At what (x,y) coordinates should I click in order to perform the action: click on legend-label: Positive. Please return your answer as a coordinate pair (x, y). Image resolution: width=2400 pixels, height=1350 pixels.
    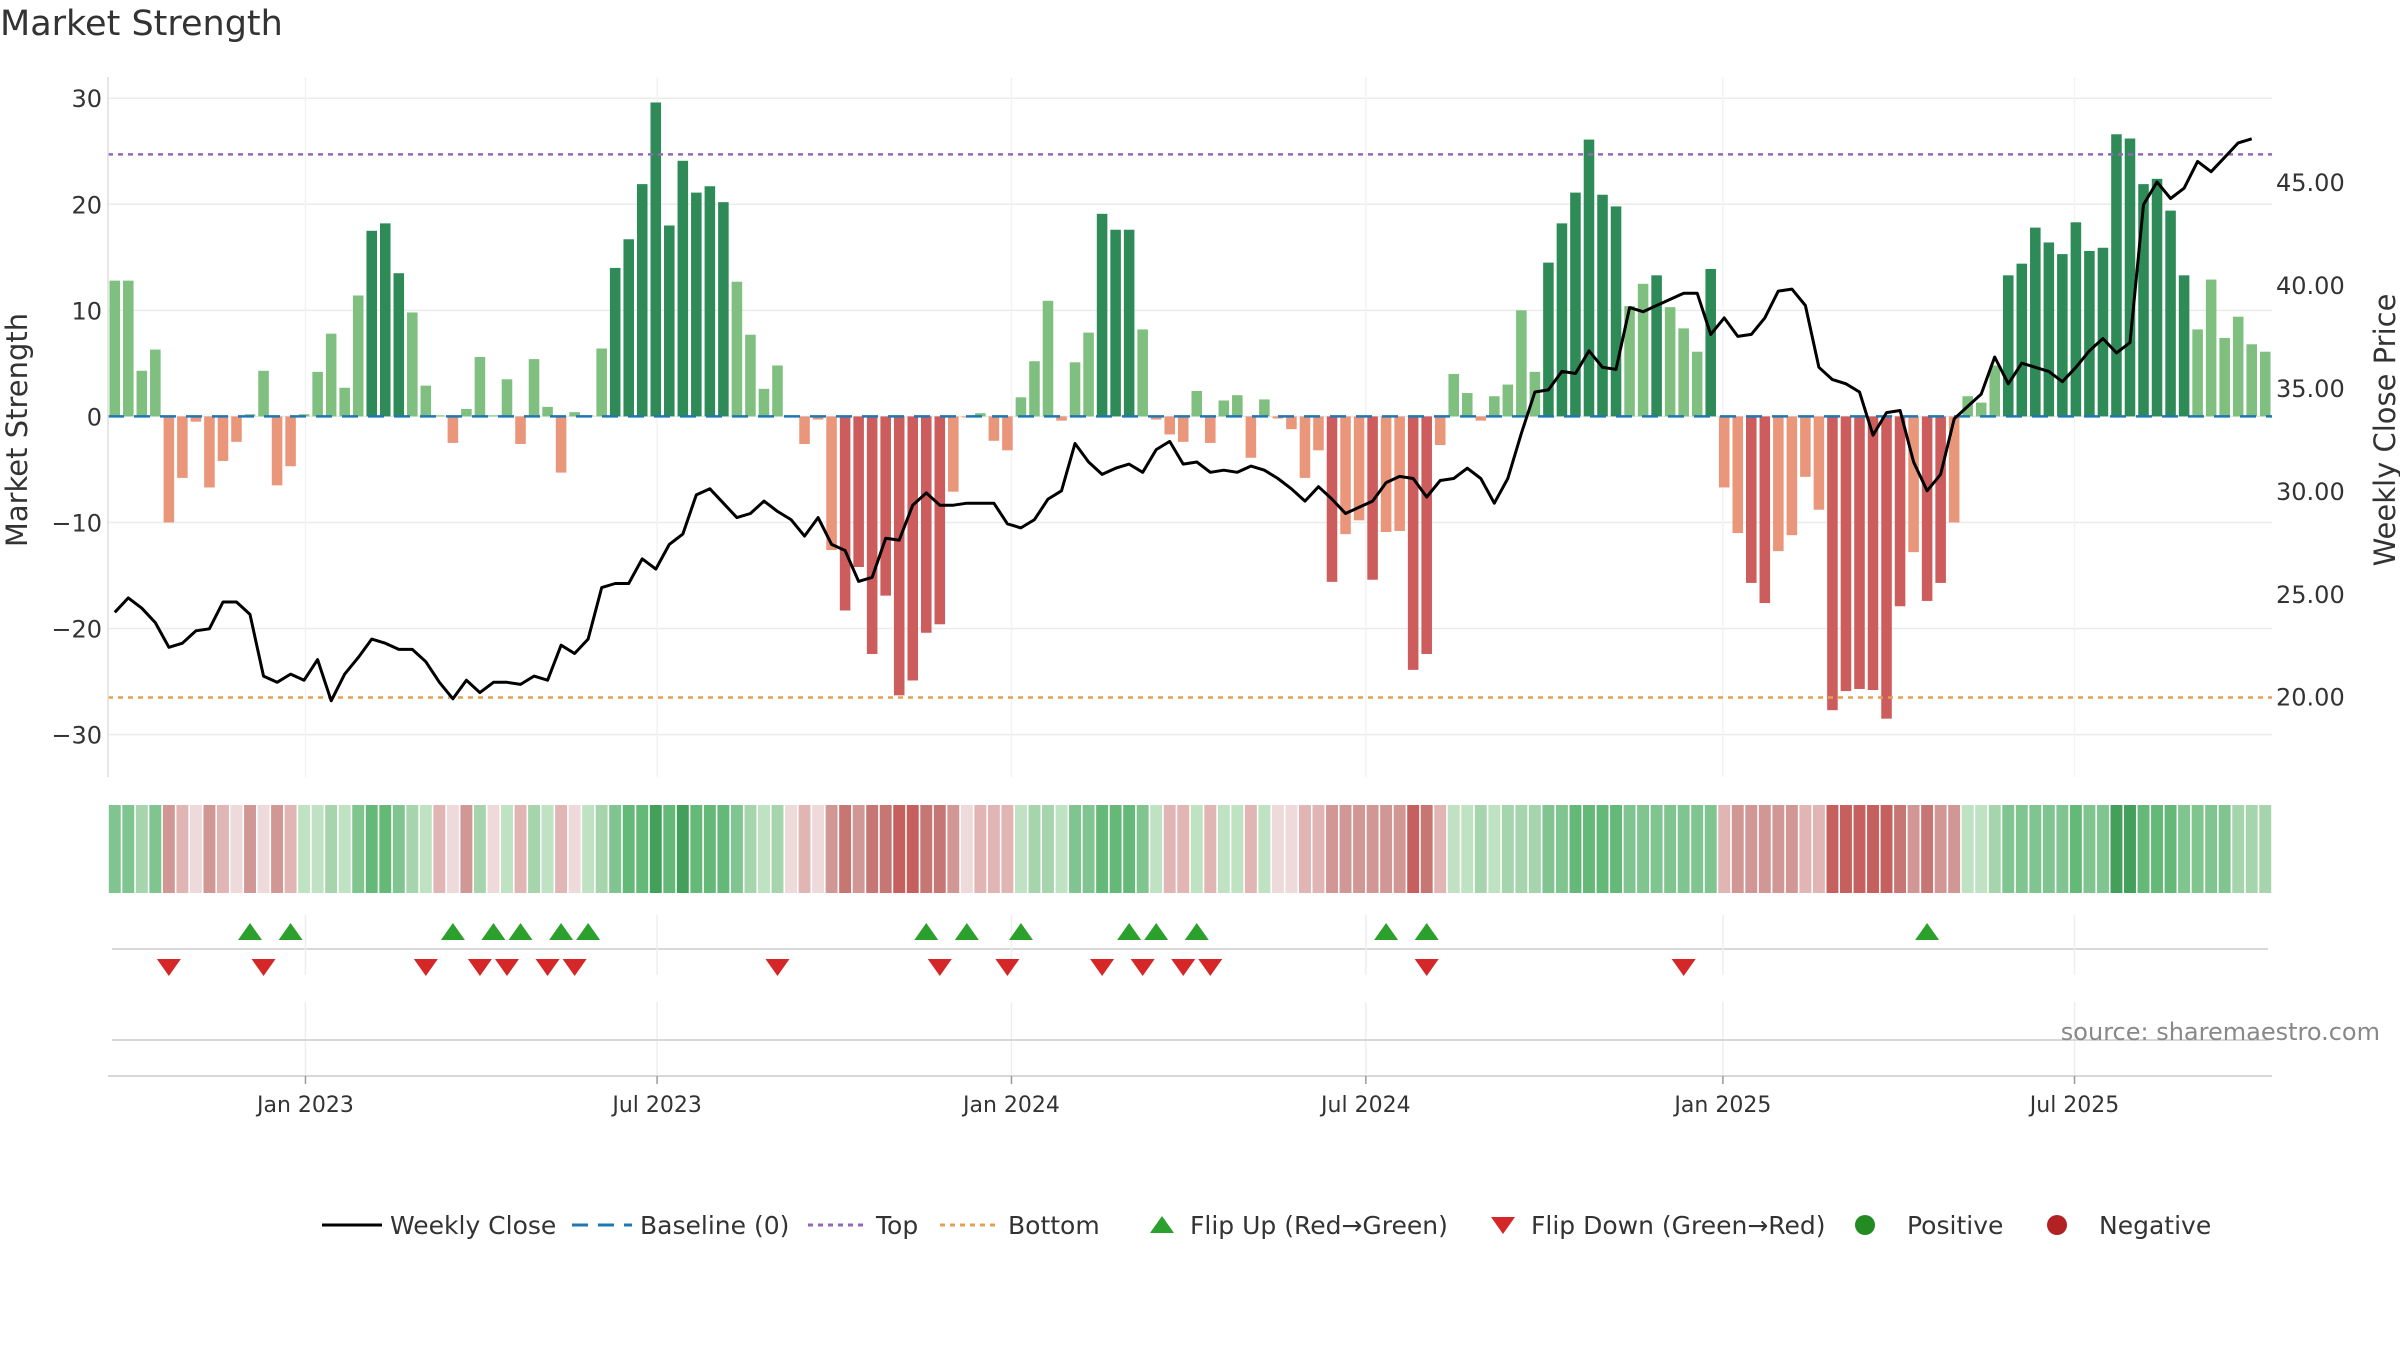
    Looking at the image, I should click on (1955, 1225).